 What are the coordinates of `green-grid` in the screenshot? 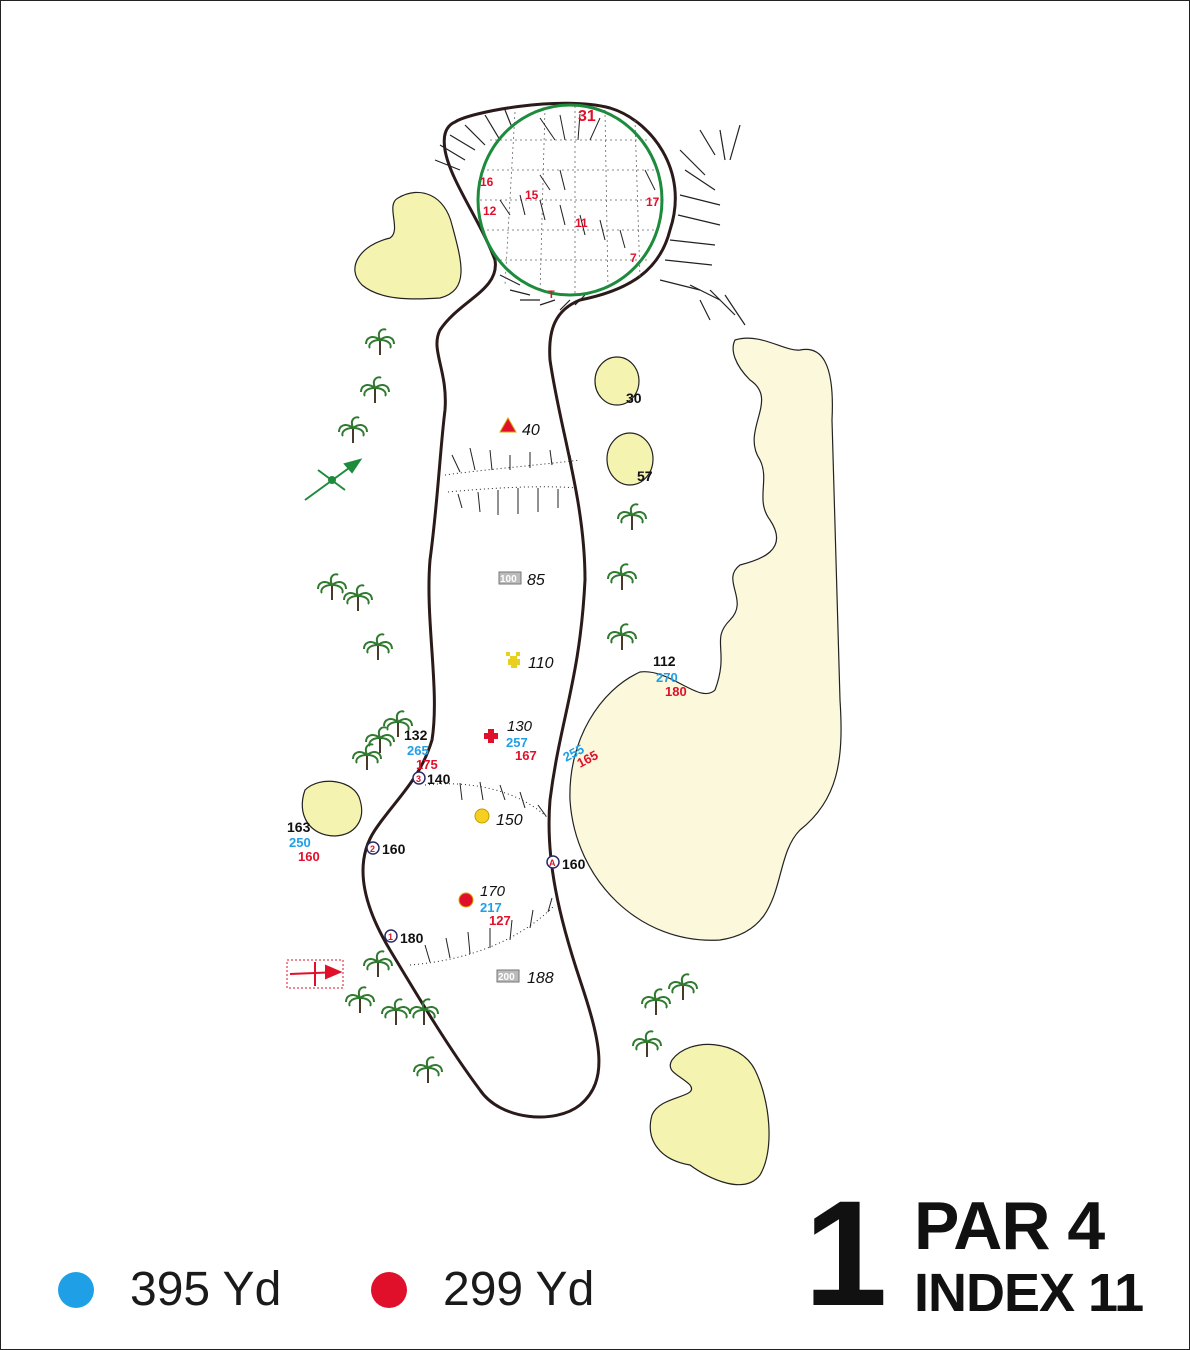 It's located at (571, 200).